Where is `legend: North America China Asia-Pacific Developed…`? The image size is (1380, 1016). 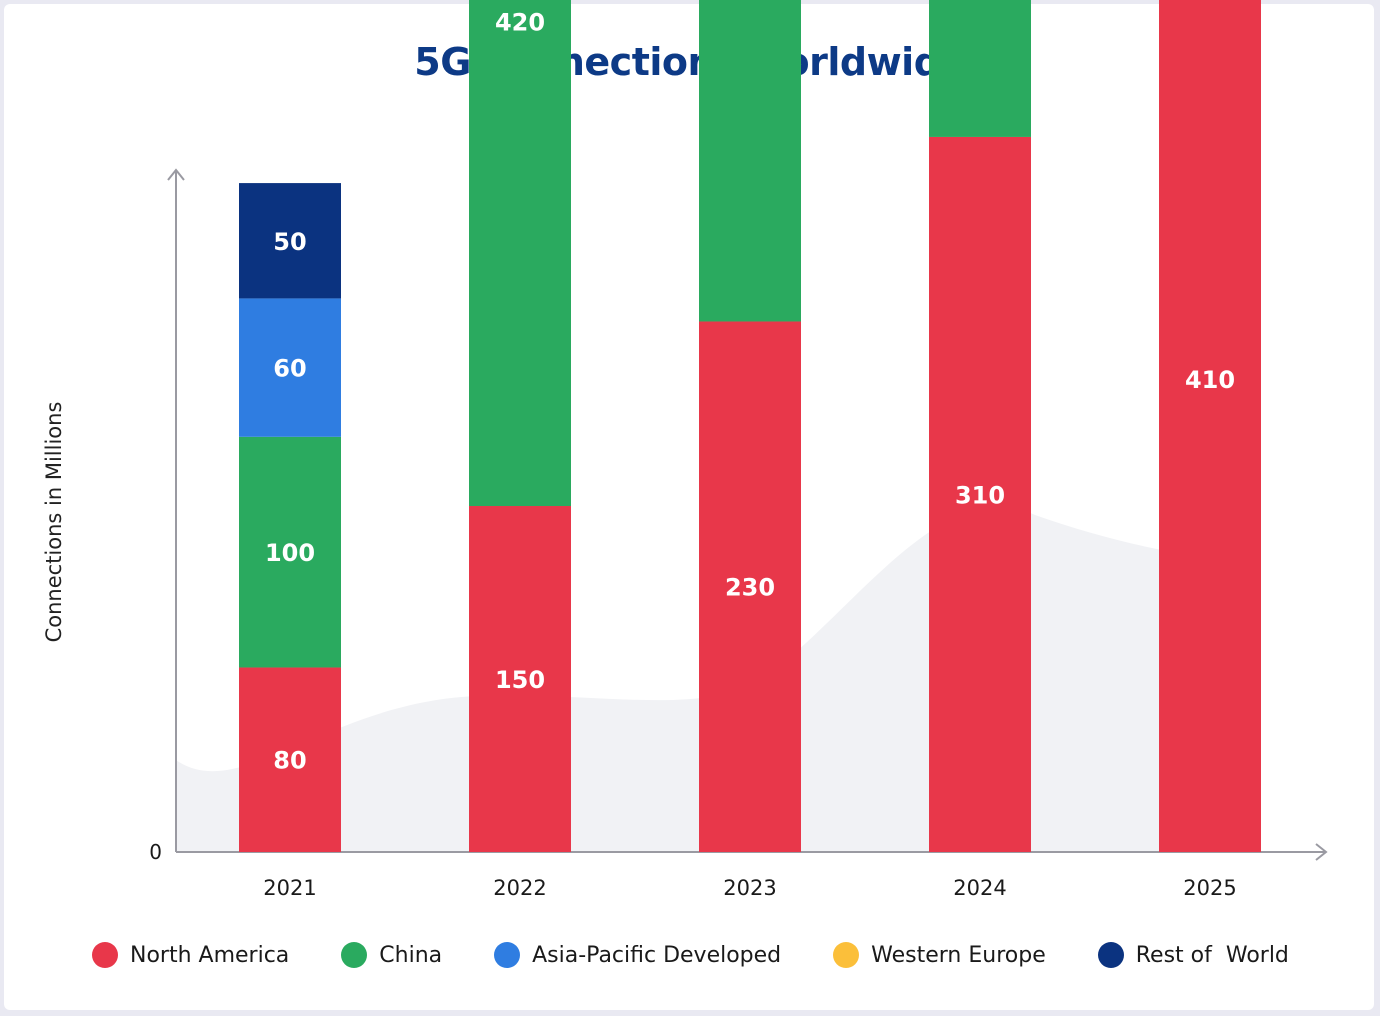 legend: North America China Asia-Pacific Developed… is located at coordinates (690, 955).